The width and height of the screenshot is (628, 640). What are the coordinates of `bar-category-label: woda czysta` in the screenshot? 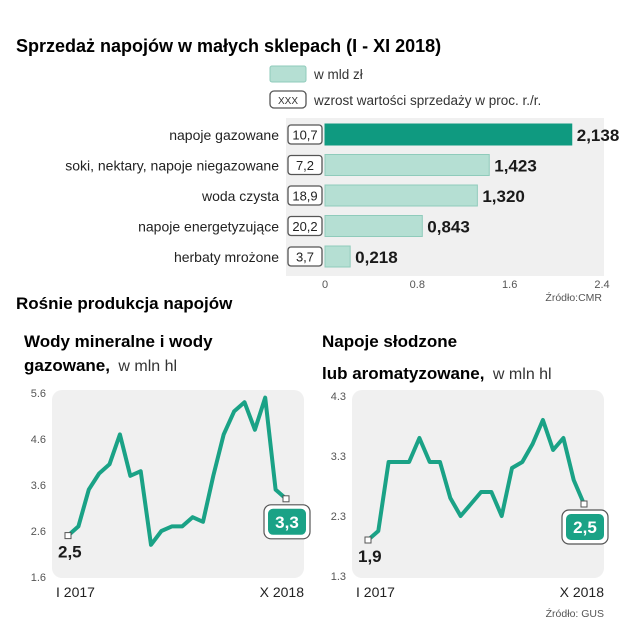 It's located at (240, 196).